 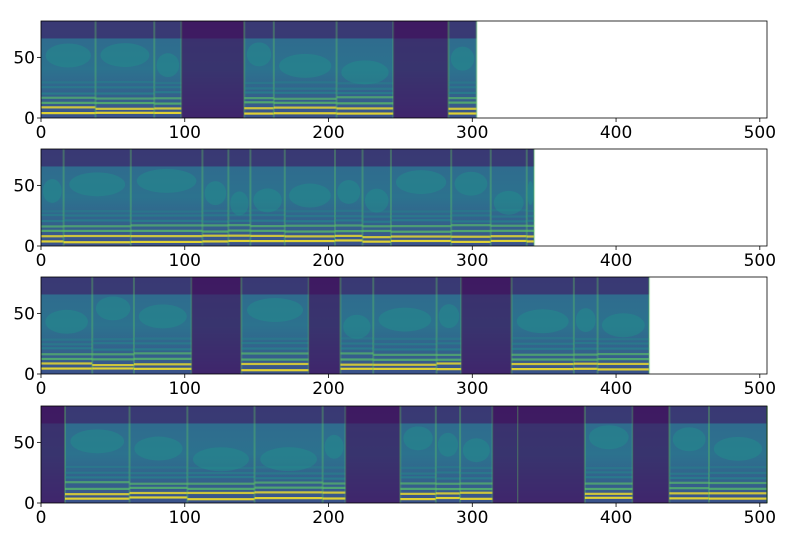 I want to click on spectrogram-image, so click(x=346, y=325).